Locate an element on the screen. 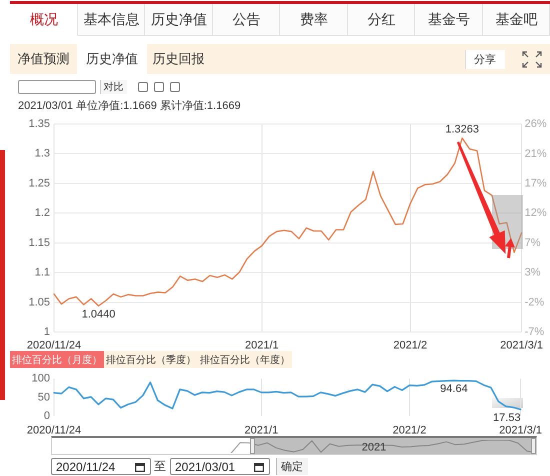 Image resolution: width=550 pixels, height=476 pixels. text: 至 is located at coordinates (160, 466).